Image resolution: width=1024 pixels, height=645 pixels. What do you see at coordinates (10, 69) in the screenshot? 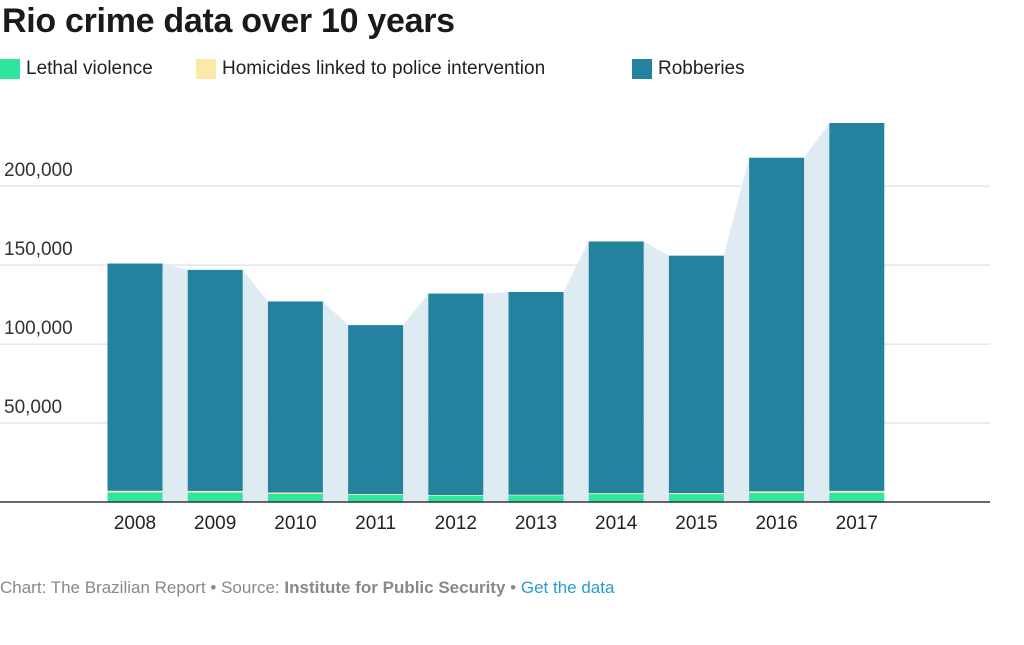
I see `legend-swatch-lethal-violence` at bounding box center [10, 69].